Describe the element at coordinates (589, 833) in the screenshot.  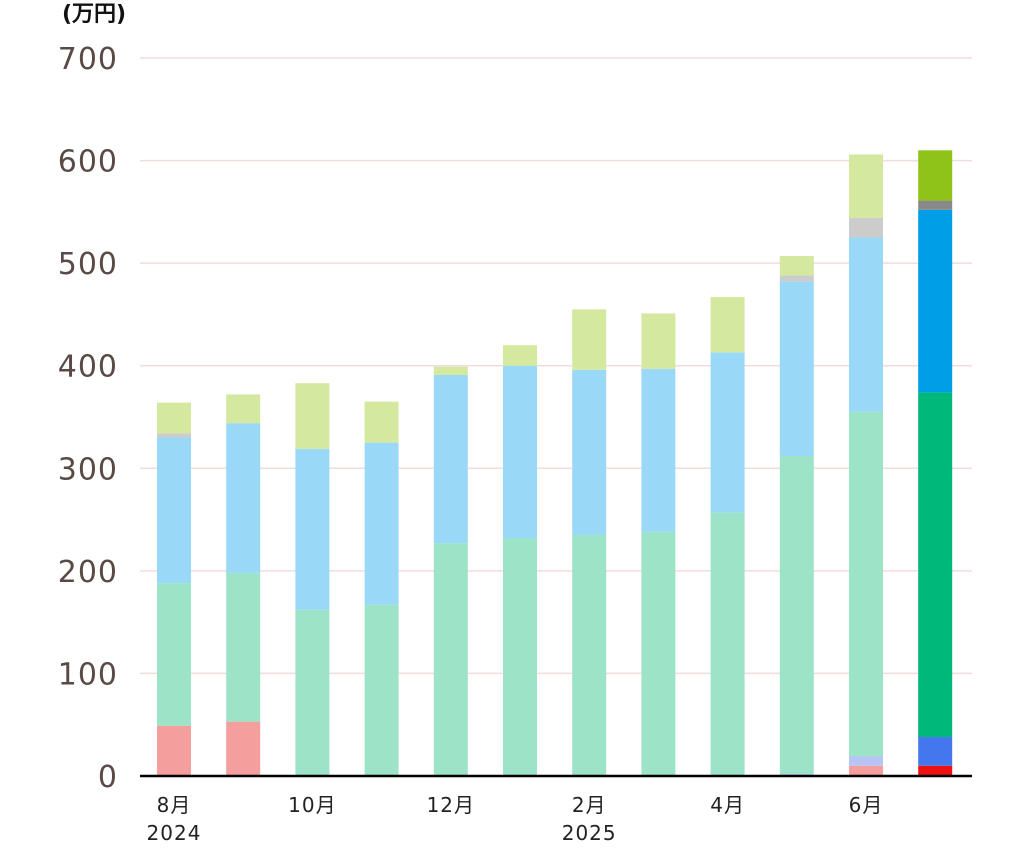
I see `x-tick-label: 2025` at that location.